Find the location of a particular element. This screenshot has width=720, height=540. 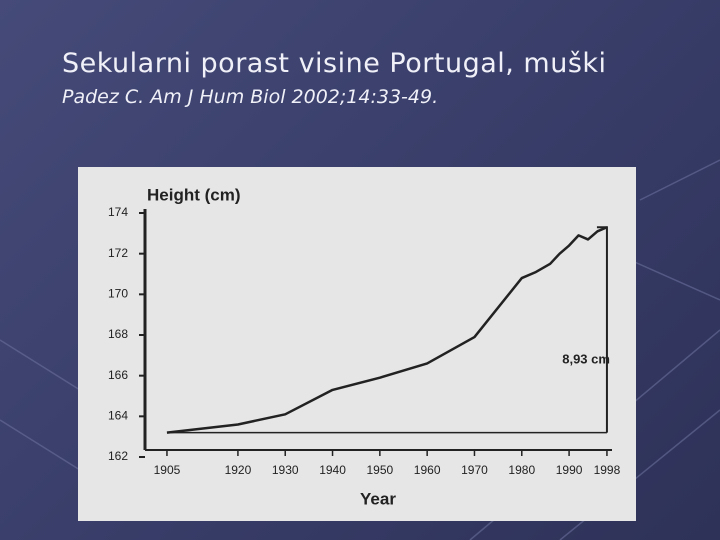

x-tick-label: 1998 is located at coordinates (607, 470).